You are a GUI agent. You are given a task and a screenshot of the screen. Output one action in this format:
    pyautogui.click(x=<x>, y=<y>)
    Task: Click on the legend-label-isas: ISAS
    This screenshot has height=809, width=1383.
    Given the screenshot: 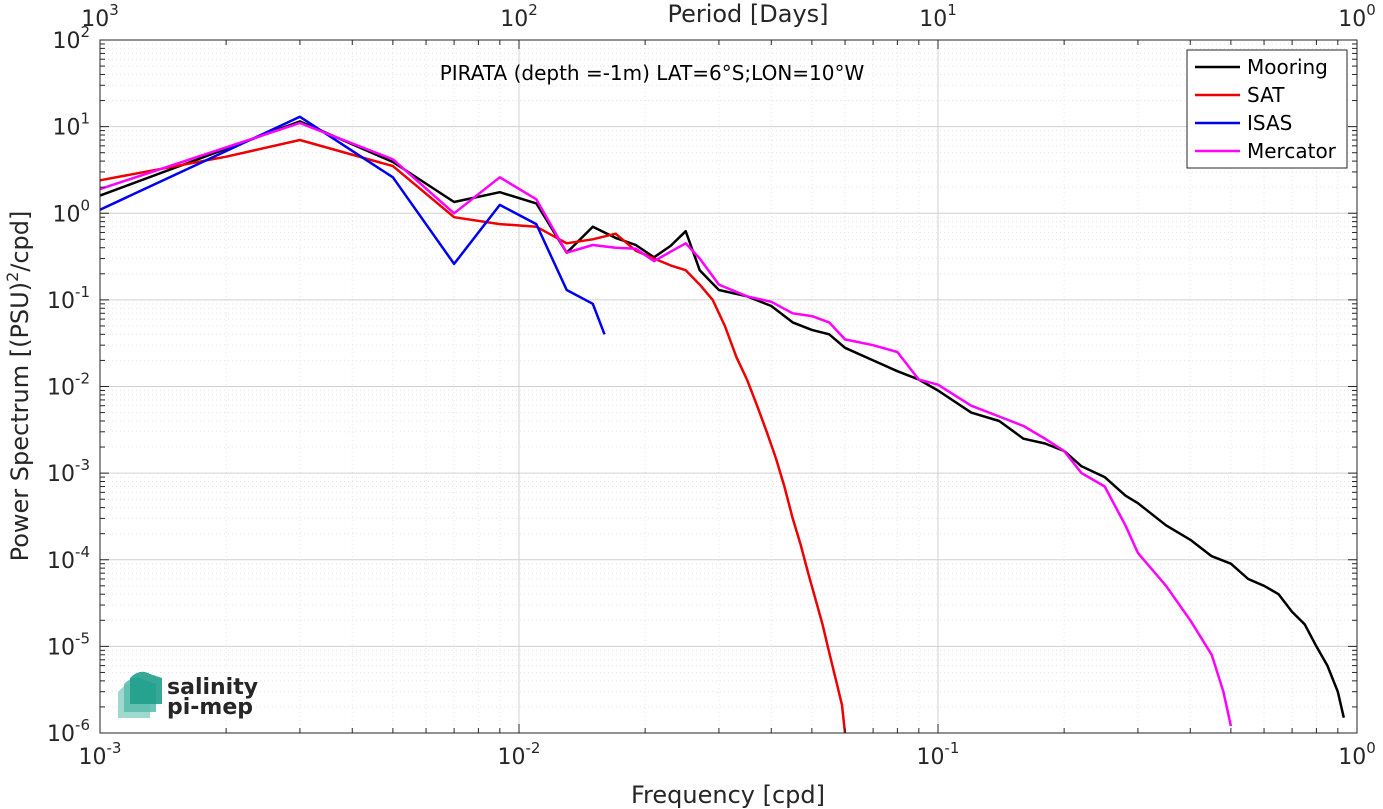 What is the action you would take?
    pyautogui.click(x=1269, y=123)
    